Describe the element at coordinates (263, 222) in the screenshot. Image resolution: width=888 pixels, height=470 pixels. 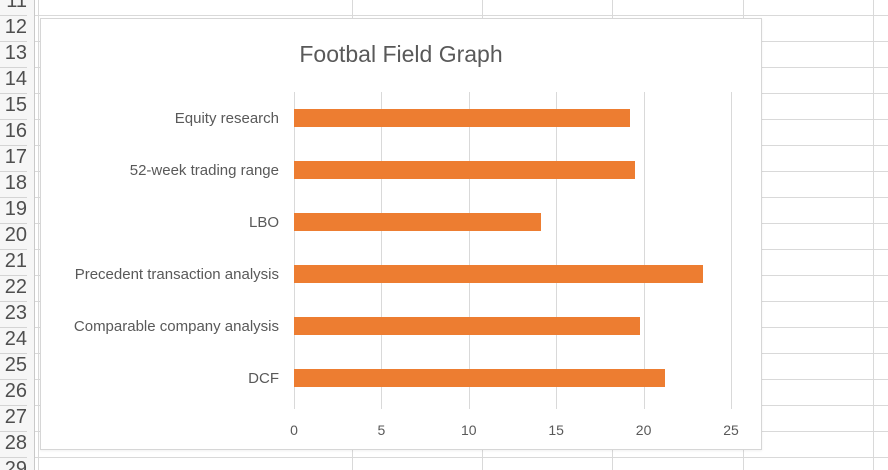
I see `category-label: LBO` at that location.